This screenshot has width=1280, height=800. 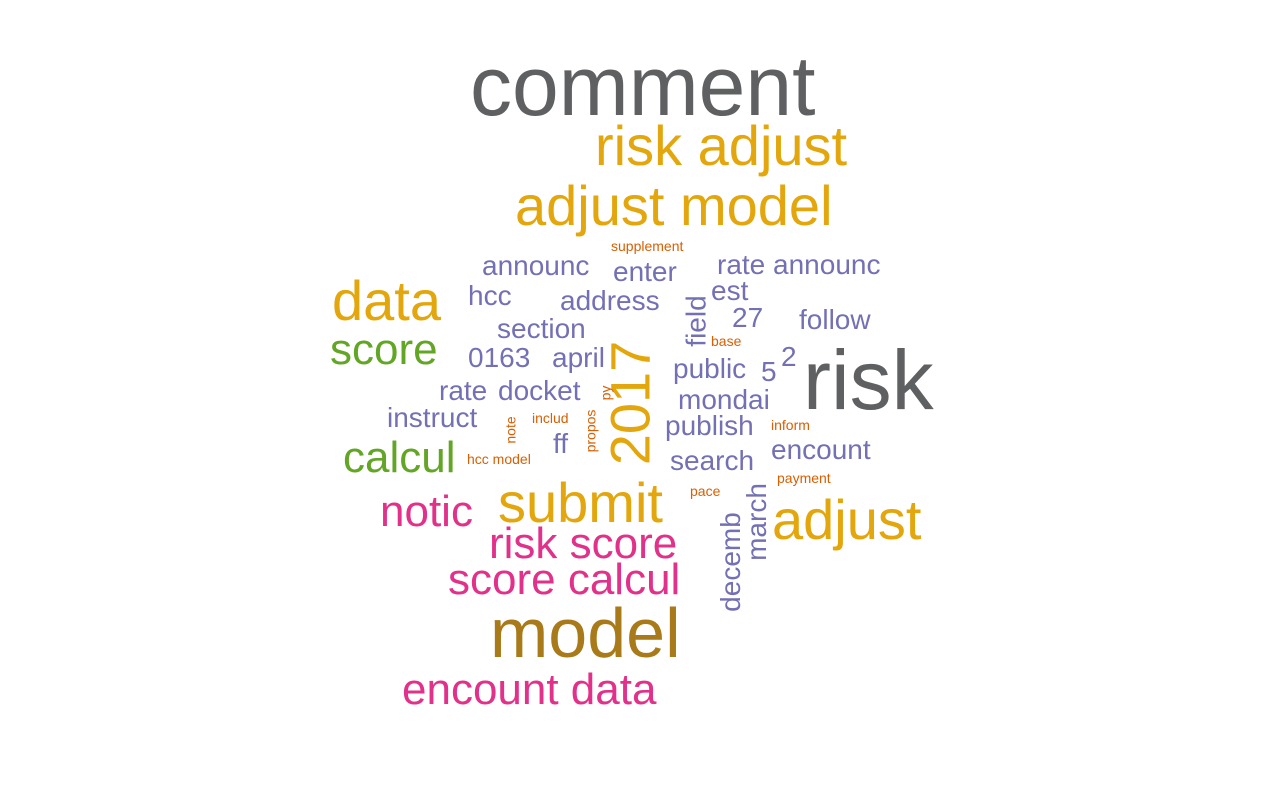 I want to click on word-adjust-model: adjust model, so click(x=674, y=205).